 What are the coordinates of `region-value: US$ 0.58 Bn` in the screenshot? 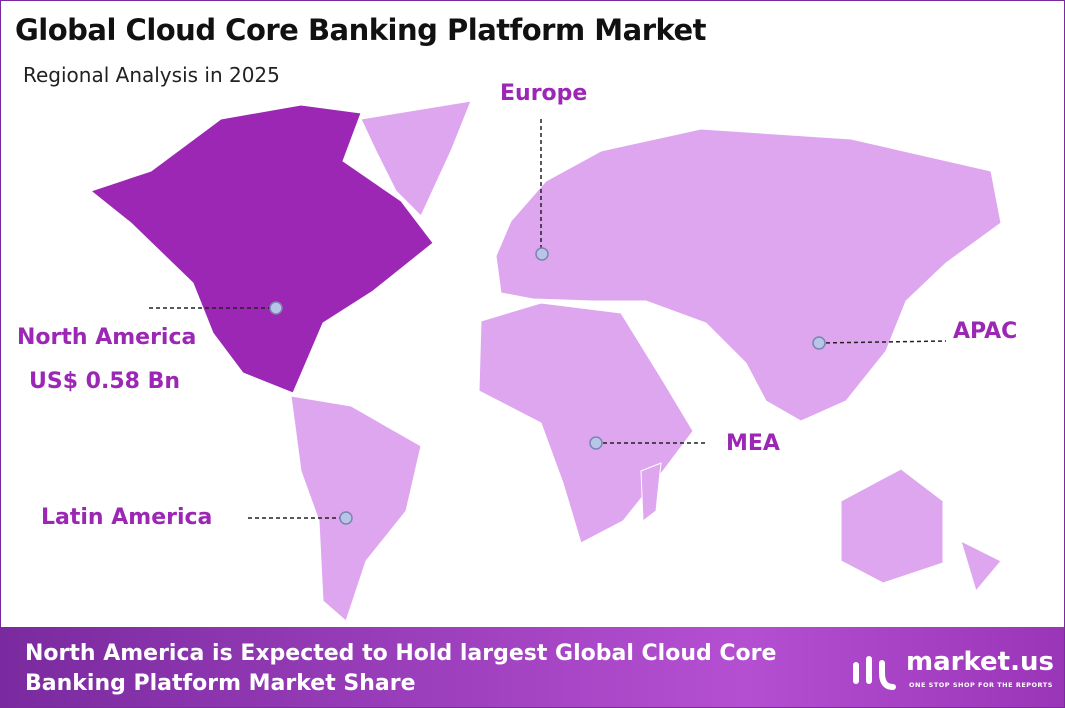 It's located at (105, 381).